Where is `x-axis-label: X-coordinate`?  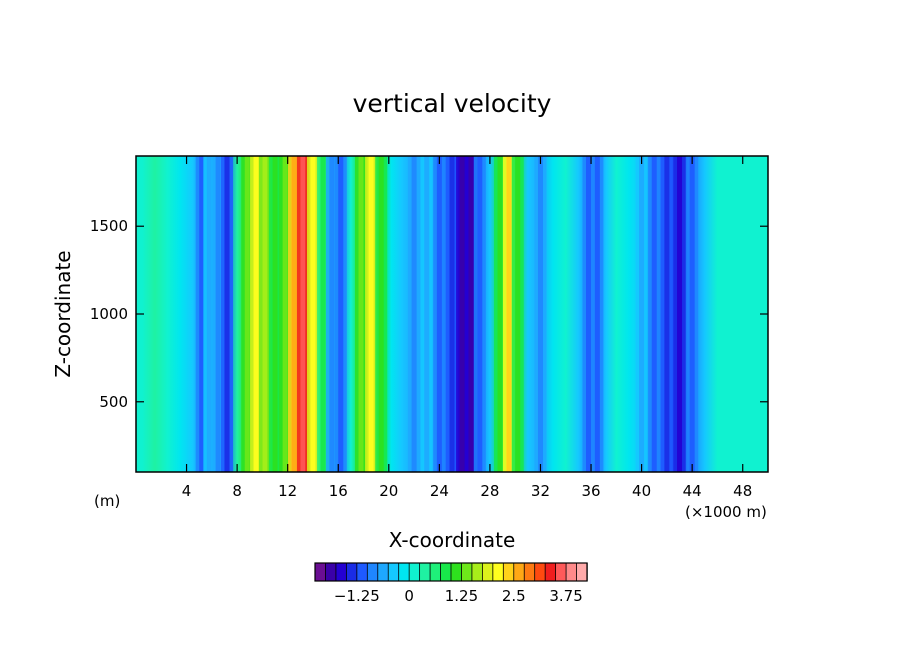 x-axis-label: X-coordinate is located at coordinates (452, 540).